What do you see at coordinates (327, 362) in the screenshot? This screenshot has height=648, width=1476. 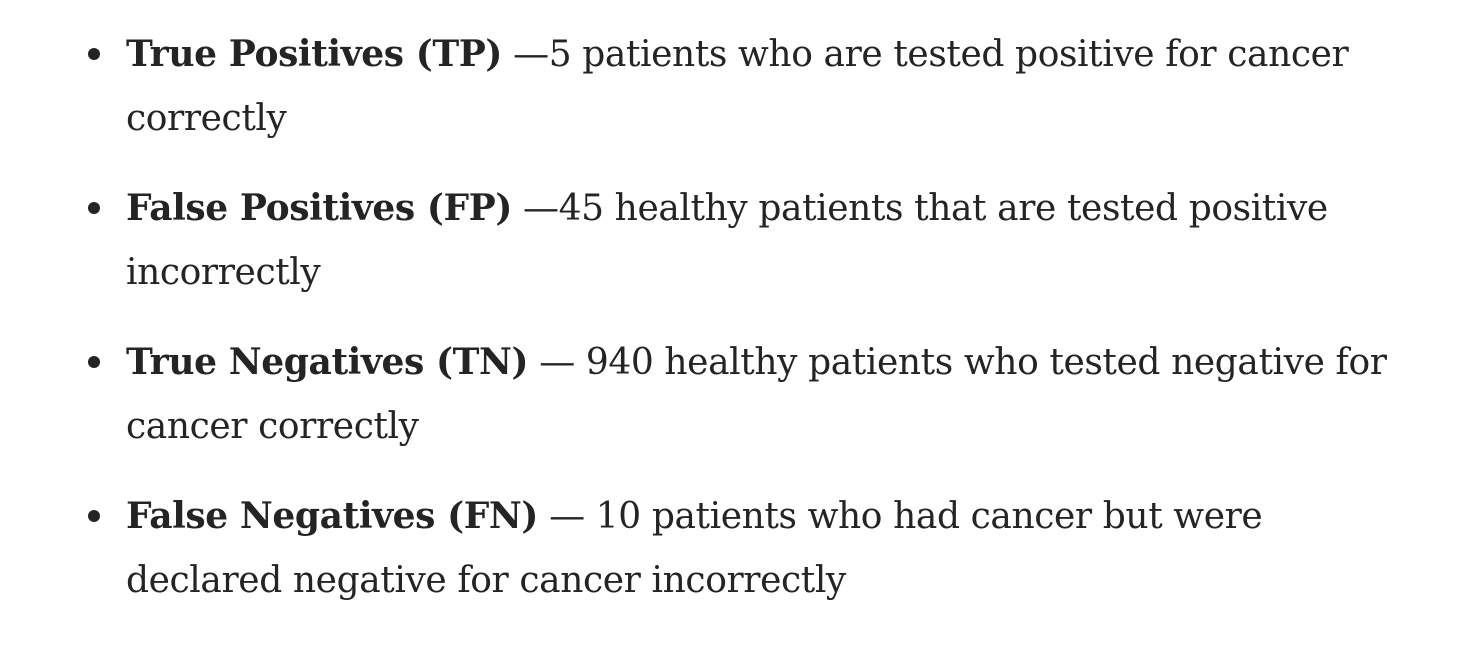 I see `term-true-negatives: True Negatives (TN)` at bounding box center [327, 362].